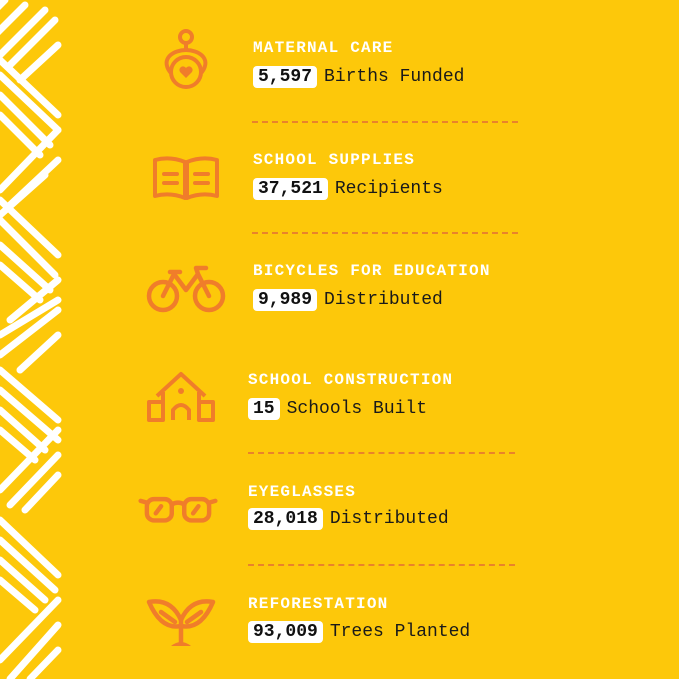 This screenshot has width=679, height=679. Describe the element at coordinates (372, 271) in the screenshot. I see `item-title: BICYCLES FOR EDUCATION` at that location.